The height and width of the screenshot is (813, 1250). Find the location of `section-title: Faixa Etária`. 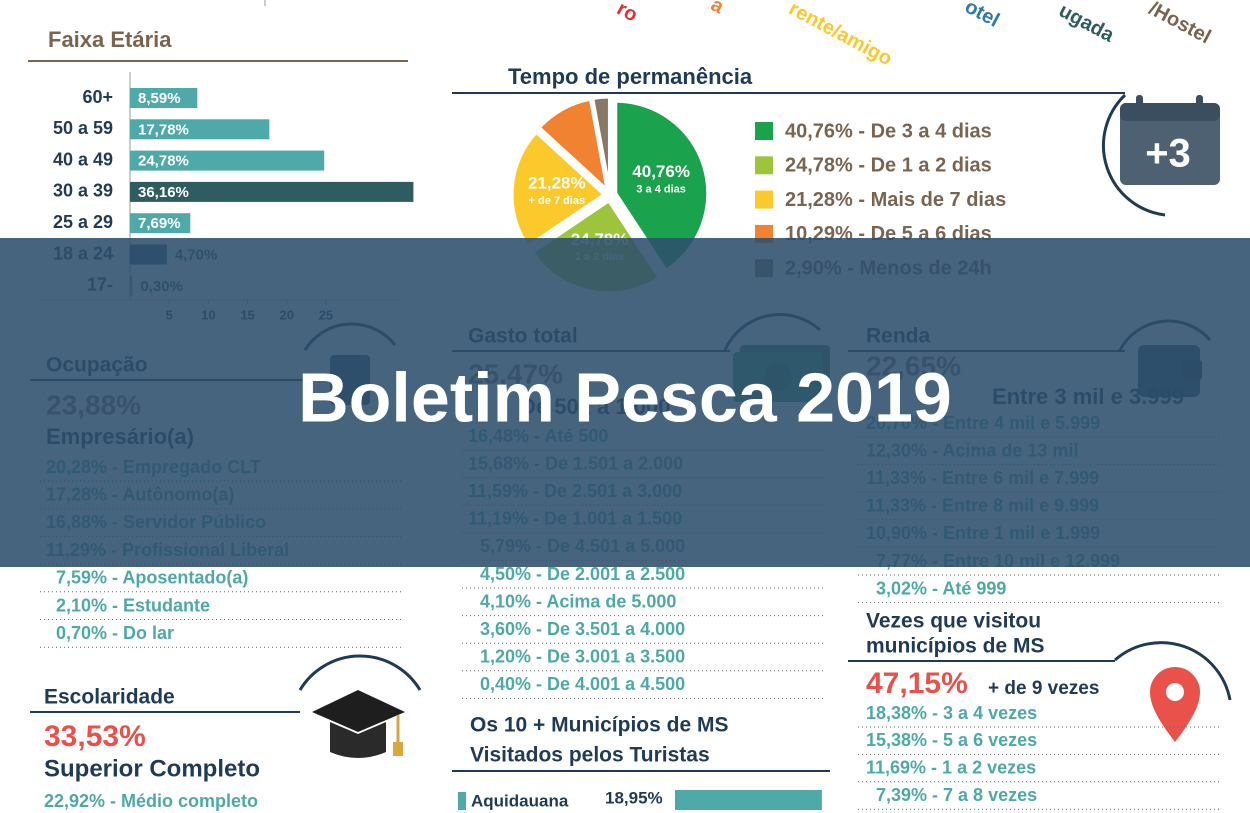

section-title: Faixa Etária is located at coordinates (110, 39).